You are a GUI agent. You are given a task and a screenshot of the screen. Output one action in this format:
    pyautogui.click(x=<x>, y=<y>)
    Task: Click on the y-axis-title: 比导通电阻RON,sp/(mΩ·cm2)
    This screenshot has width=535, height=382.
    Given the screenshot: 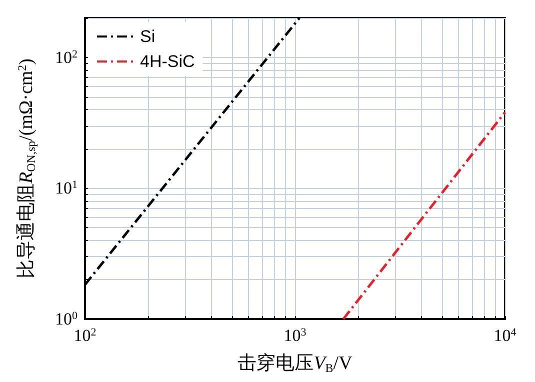 What is the action you would take?
    pyautogui.click(x=26, y=168)
    